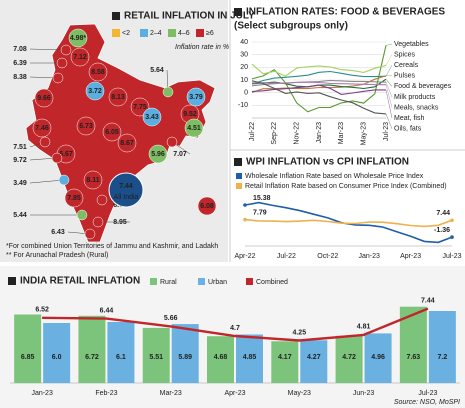 Image resolution: width=465 pixels, height=408 pixels. What do you see at coordinates (244, 42) in the screenshot?
I see `y-tick-label: 40` at bounding box center [244, 42].